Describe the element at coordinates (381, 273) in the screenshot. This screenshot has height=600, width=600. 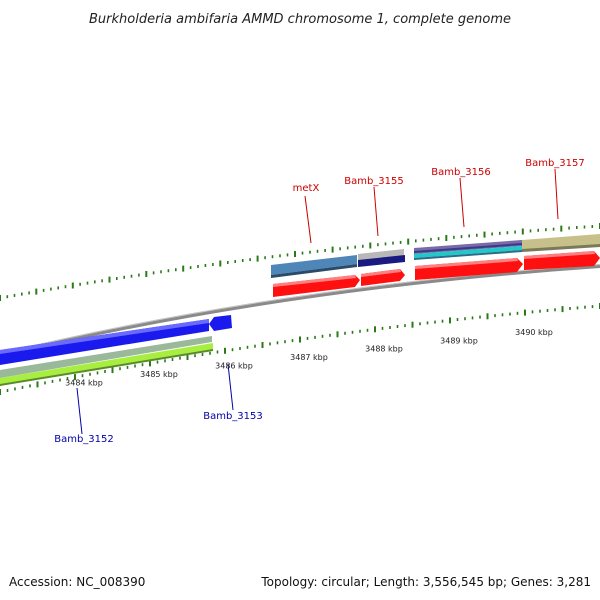
I see `cds-arrow-Bamb_3155-shine` at that location.